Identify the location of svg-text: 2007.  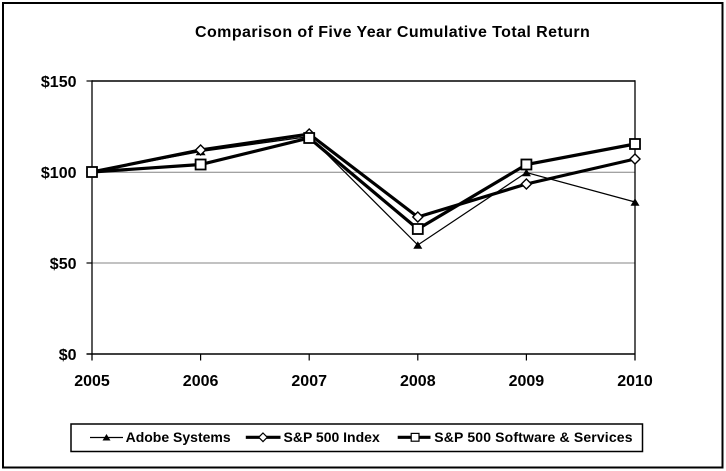
(309, 381).